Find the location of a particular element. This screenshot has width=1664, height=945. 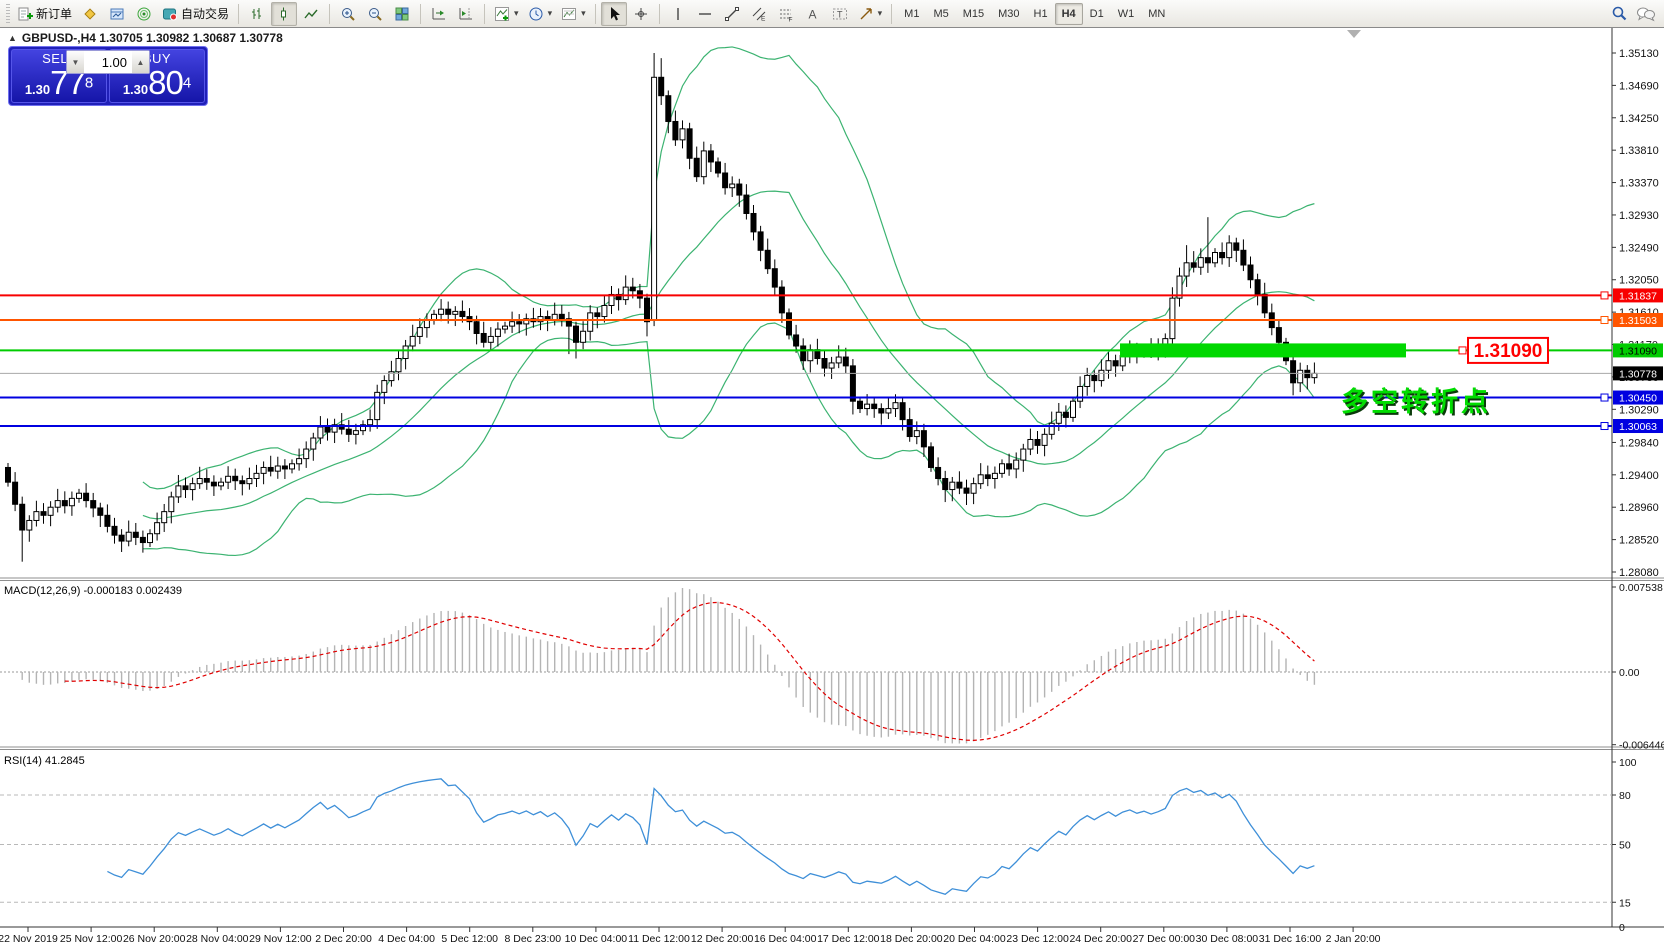

zoom-in-button is located at coordinates (348, 14).